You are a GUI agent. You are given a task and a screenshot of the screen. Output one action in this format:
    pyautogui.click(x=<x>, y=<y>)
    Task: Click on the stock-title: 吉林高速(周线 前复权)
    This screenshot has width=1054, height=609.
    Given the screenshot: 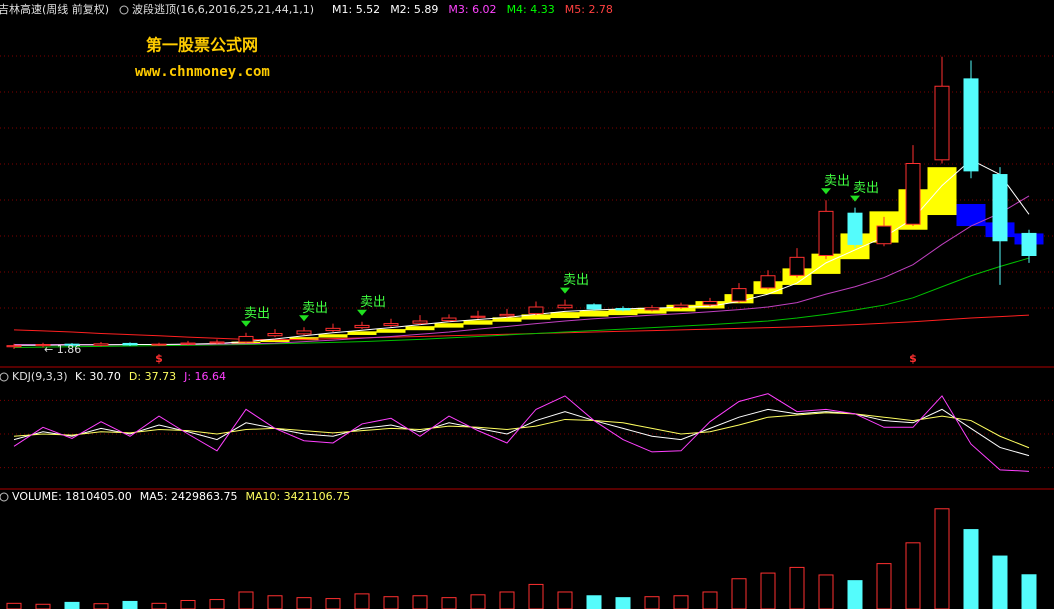 What is the action you would take?
    pyautogui.click(x=54, y=9)
    